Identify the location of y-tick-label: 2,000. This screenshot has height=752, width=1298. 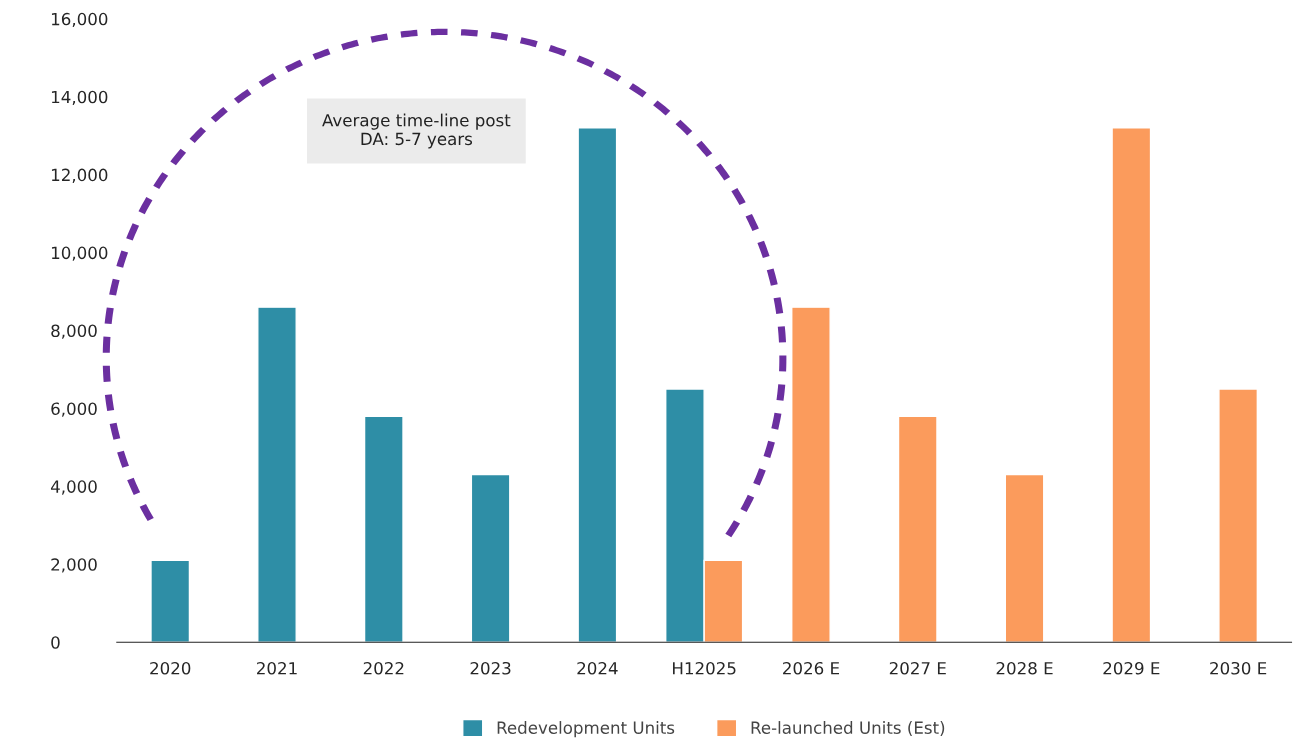
(74, 565).